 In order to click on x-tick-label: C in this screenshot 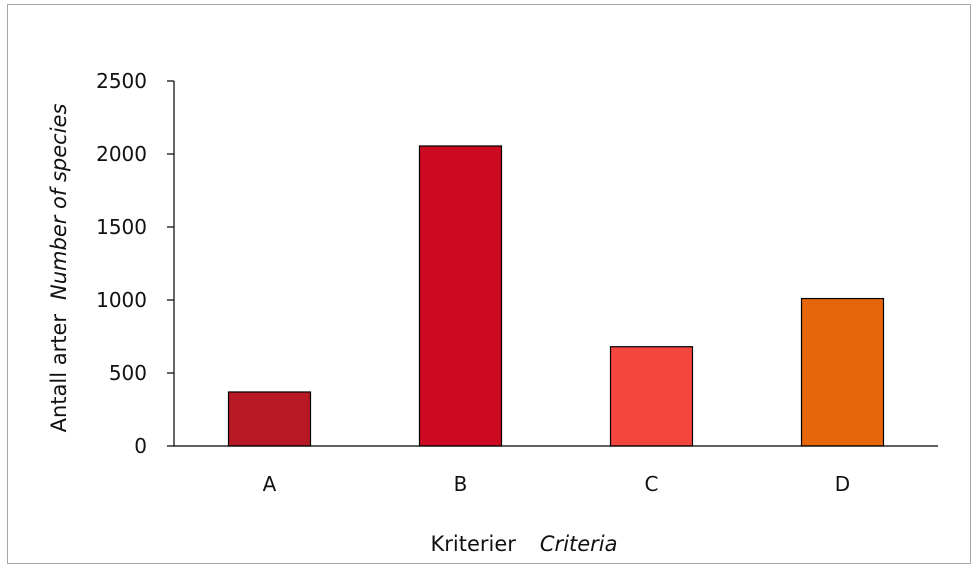, I will do `click(652, 484)`.